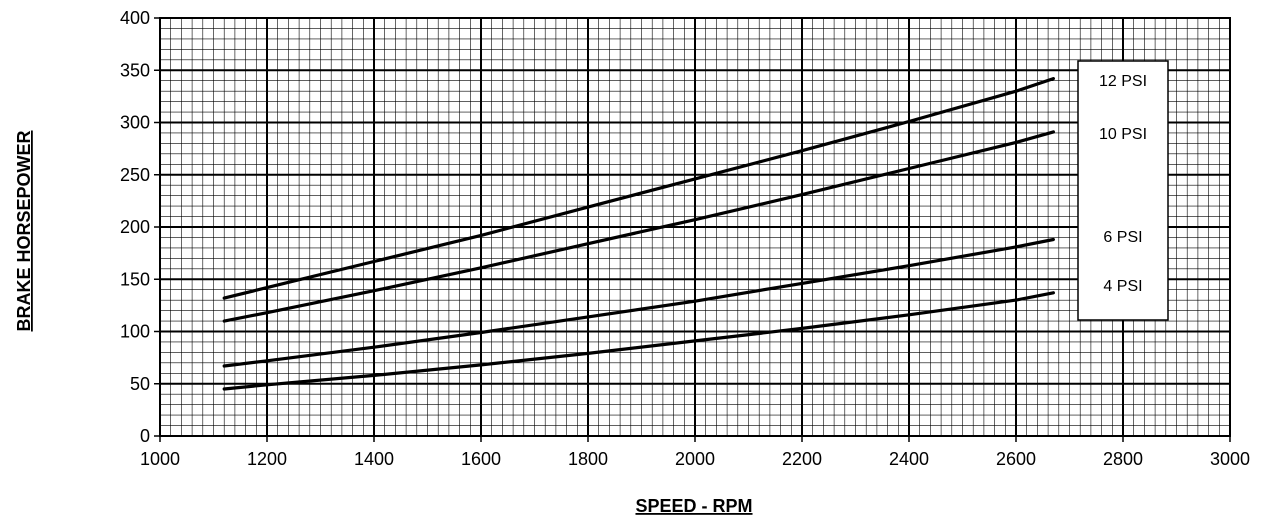  I want to click on x-tick-label: 1600, so click(481, 459).